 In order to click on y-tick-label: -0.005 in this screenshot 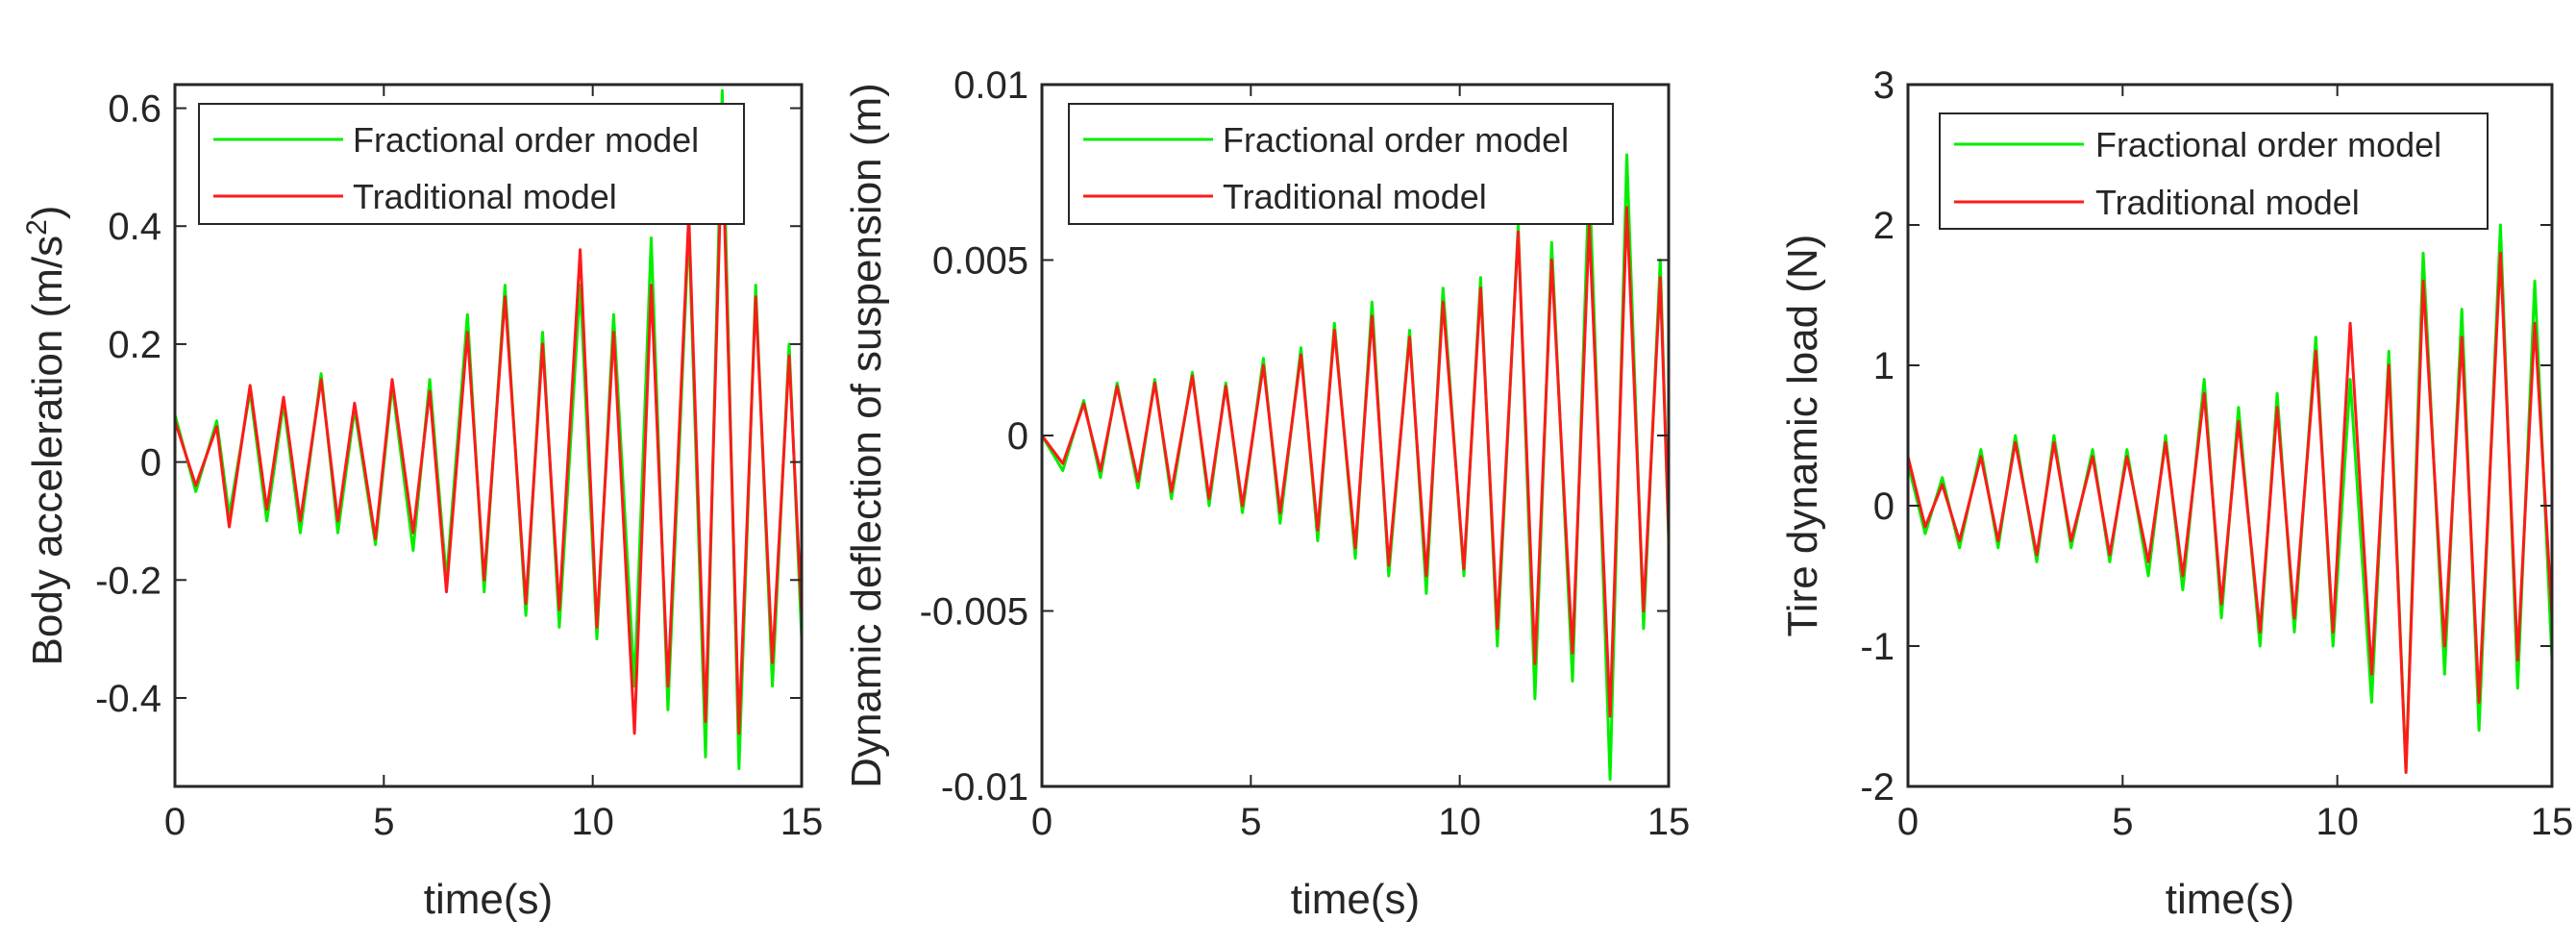, I will do `click(974, 613)`.